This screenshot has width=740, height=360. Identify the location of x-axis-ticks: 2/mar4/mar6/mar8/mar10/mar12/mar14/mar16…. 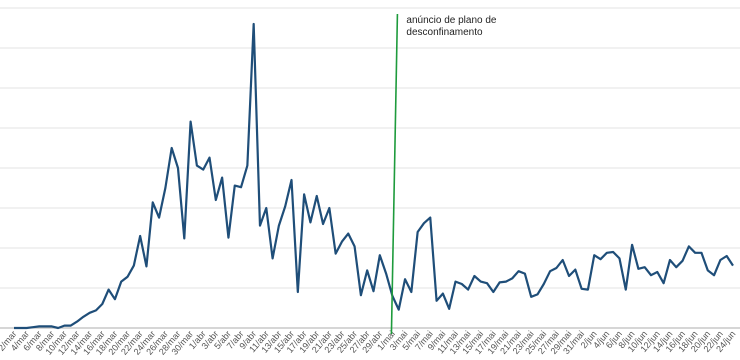
(369, 343).